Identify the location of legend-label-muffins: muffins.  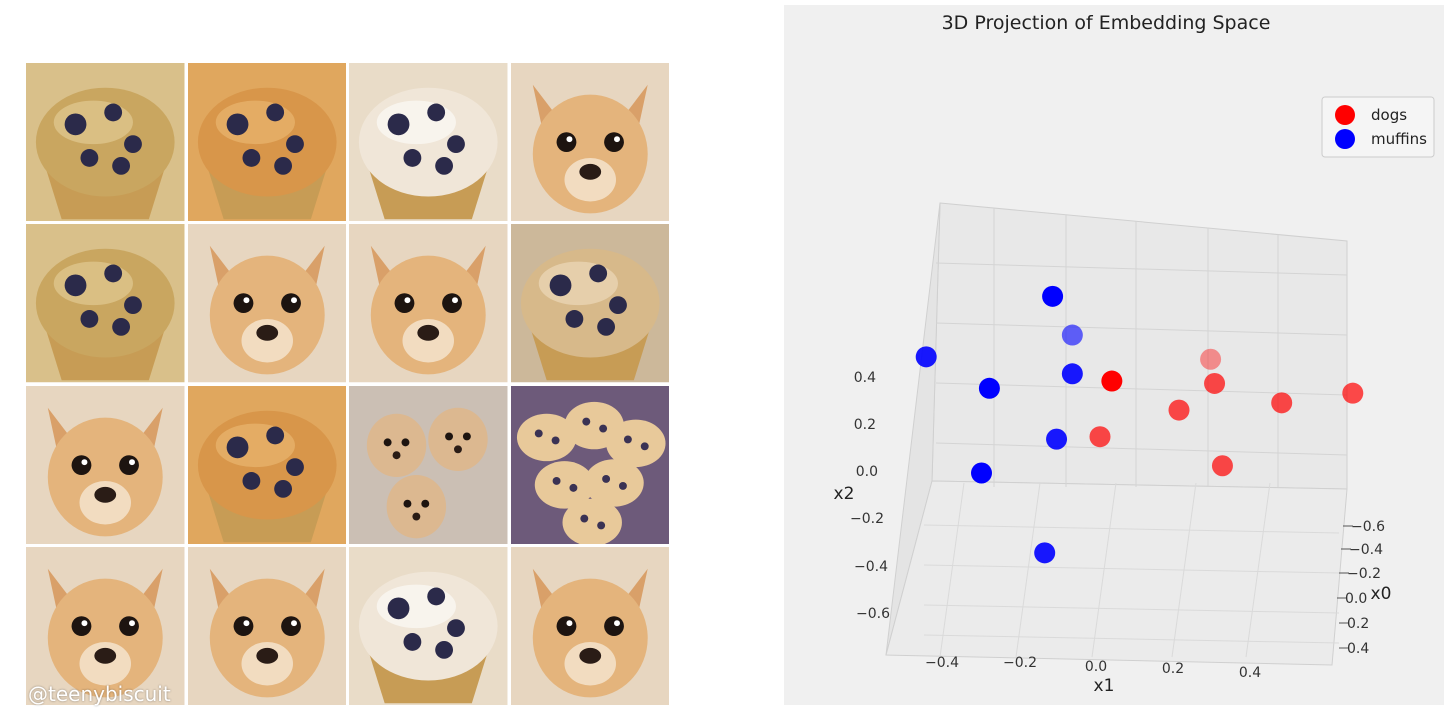
(1399, 139).